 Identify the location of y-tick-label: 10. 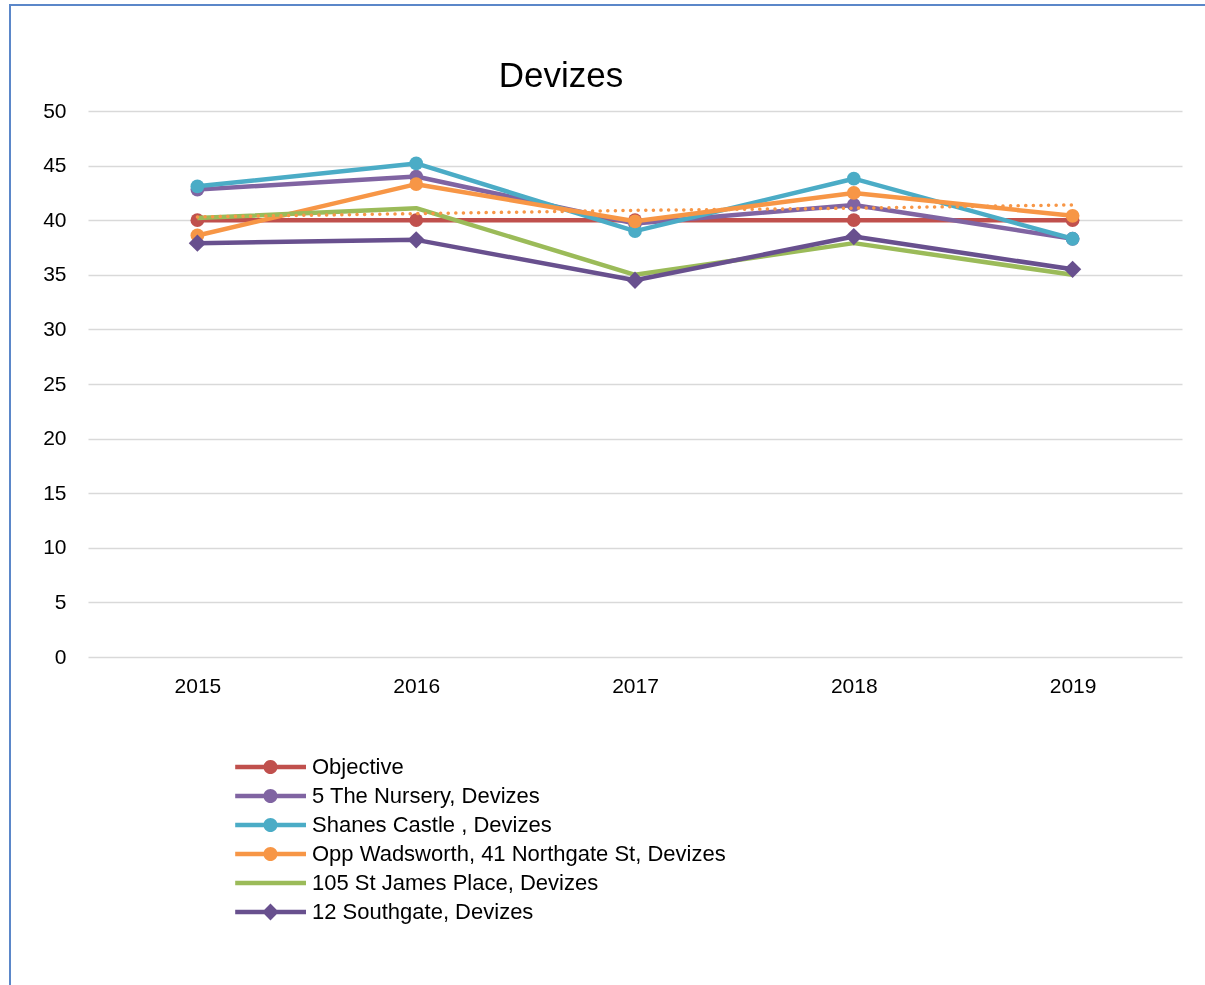
(55, 547).